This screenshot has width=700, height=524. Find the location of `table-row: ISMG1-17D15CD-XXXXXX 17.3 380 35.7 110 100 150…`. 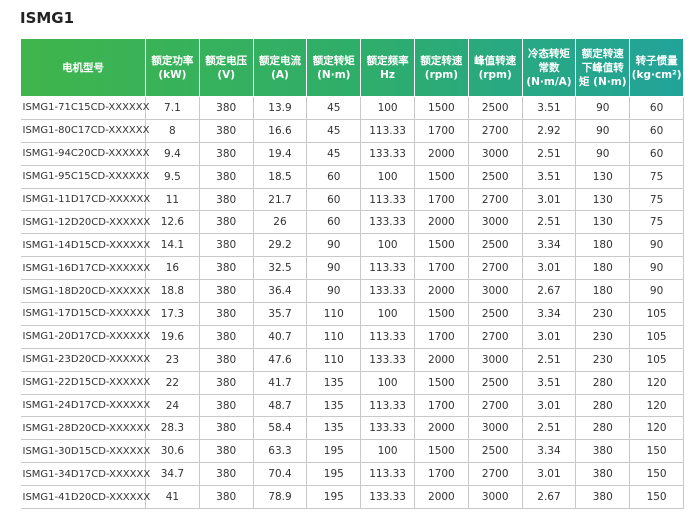

table-row: ISMG1-17D15CD-XXXXXX 17.3 380 35.7 110 100 150… is located at coordinates (352, 314).